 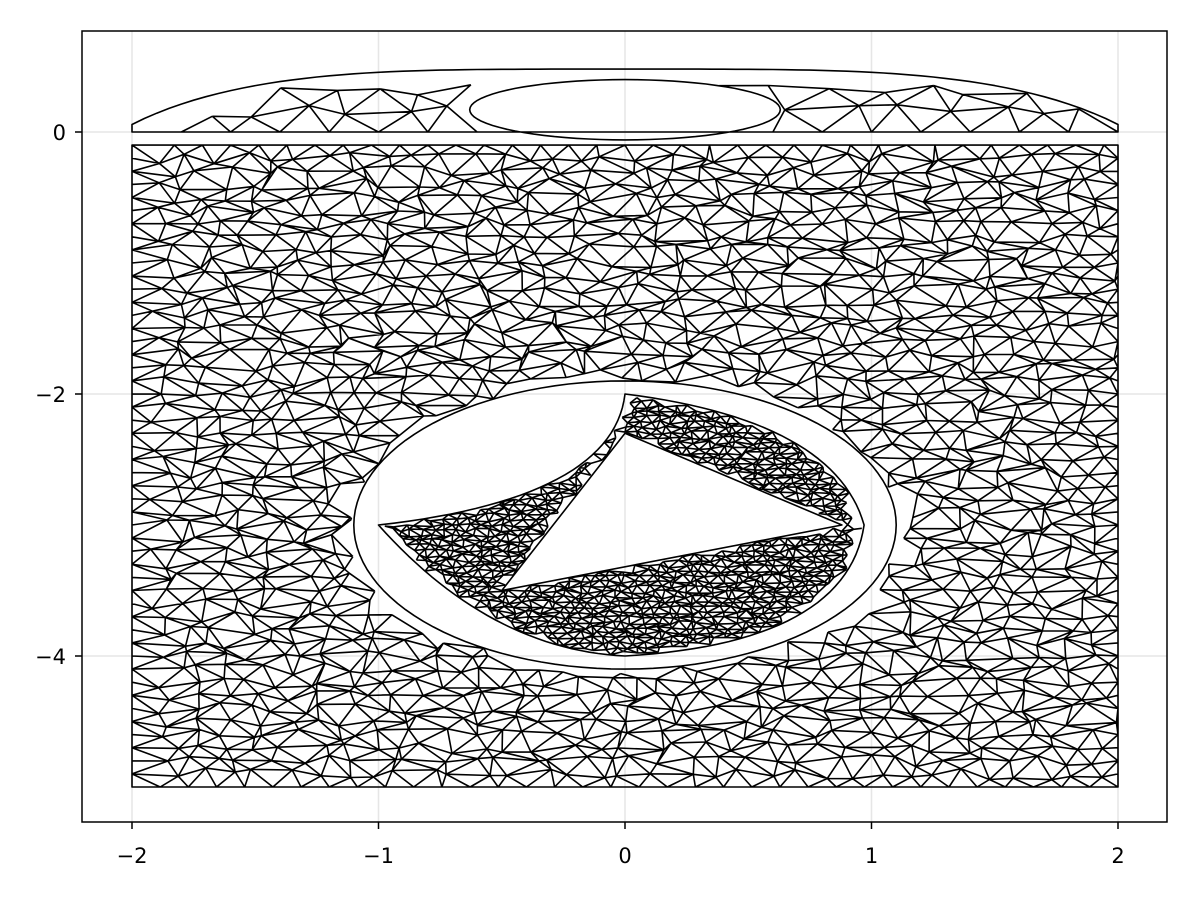 I want to click on inner-region-mesh, so click(x=621, y=525).